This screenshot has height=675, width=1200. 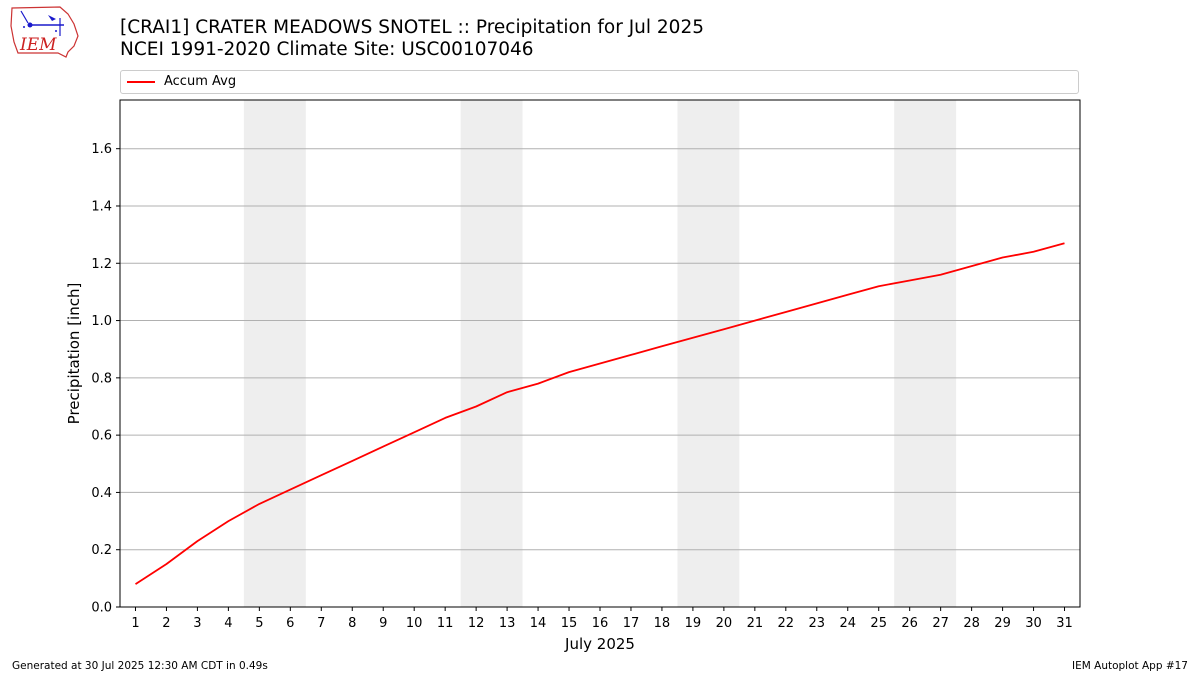 I want to click on x-tick-label-19: 19, so click(x=693, y=623).